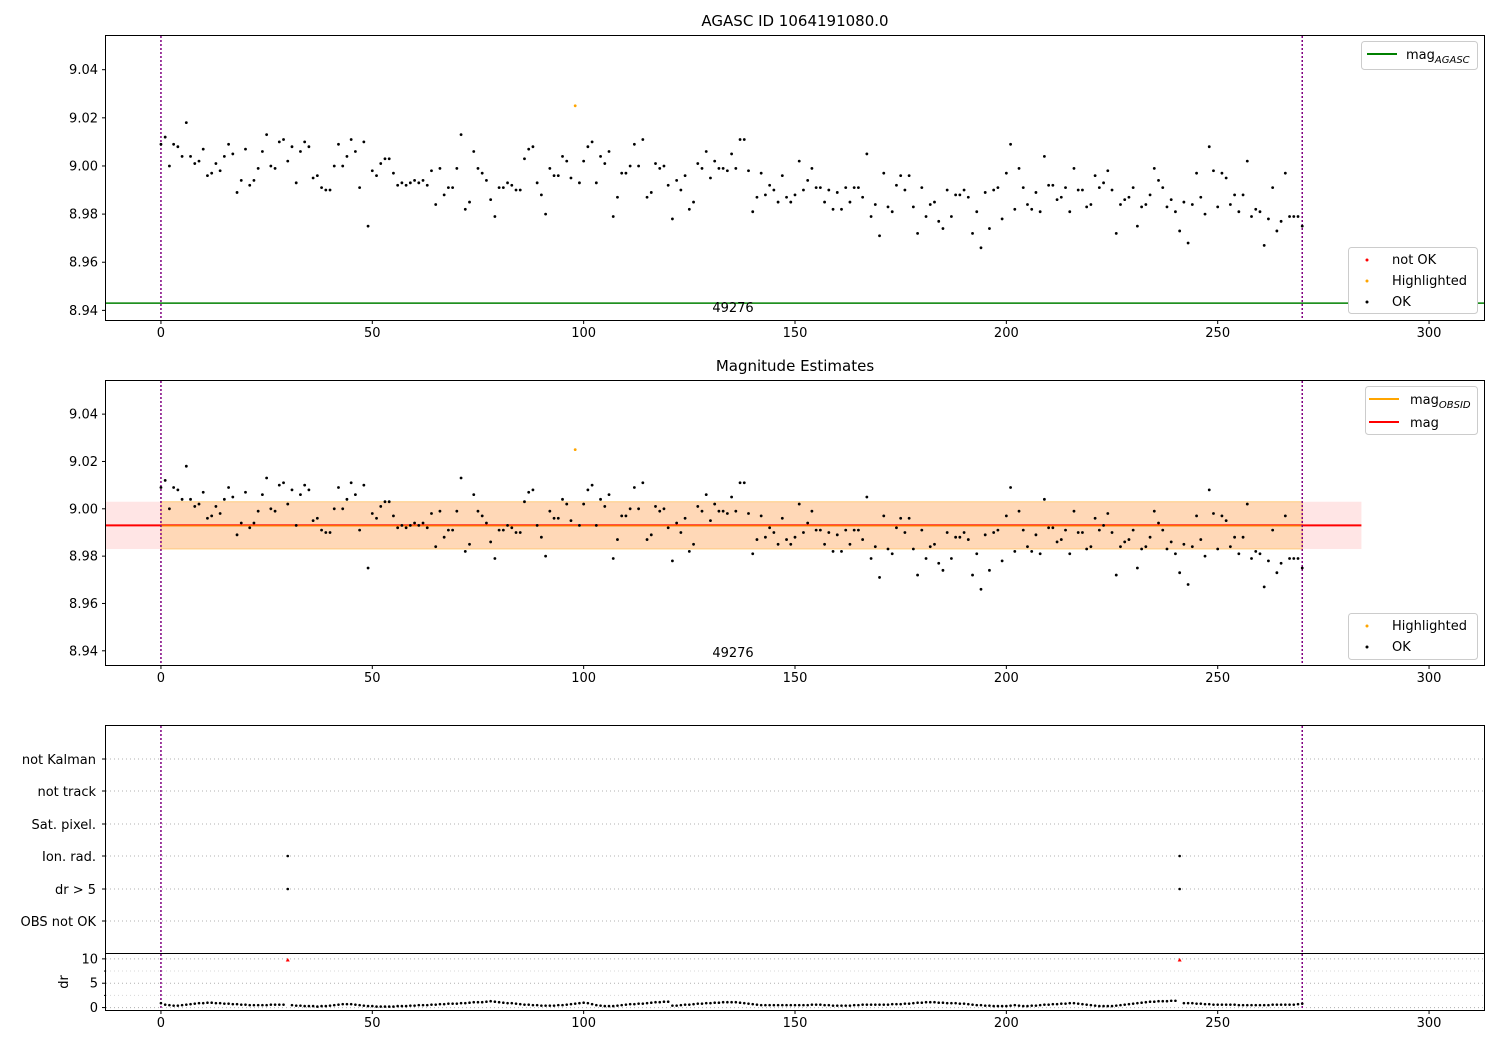 This screenshot has height=1050, width=1500. I want to click on legend-label-mag-agasc: magAGASC, so click(1438, 57).